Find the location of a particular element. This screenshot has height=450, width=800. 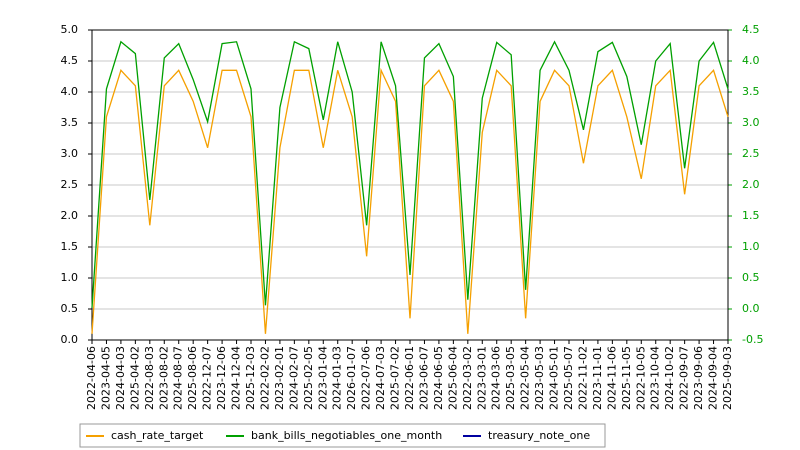

y2-tick-label: 0.5 is located at coordinates (751, 277).